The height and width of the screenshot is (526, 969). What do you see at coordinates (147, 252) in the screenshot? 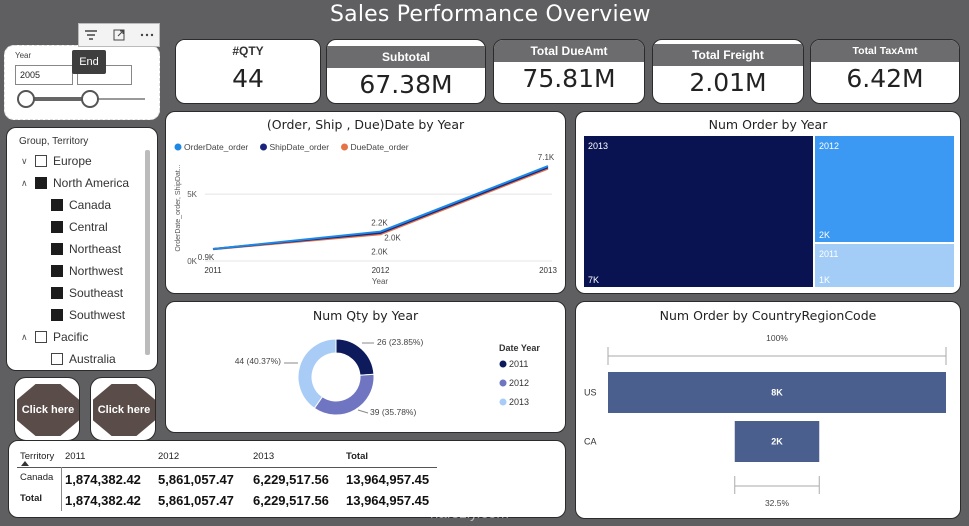
I see `scrollbar` at bounding box center [147, 252].